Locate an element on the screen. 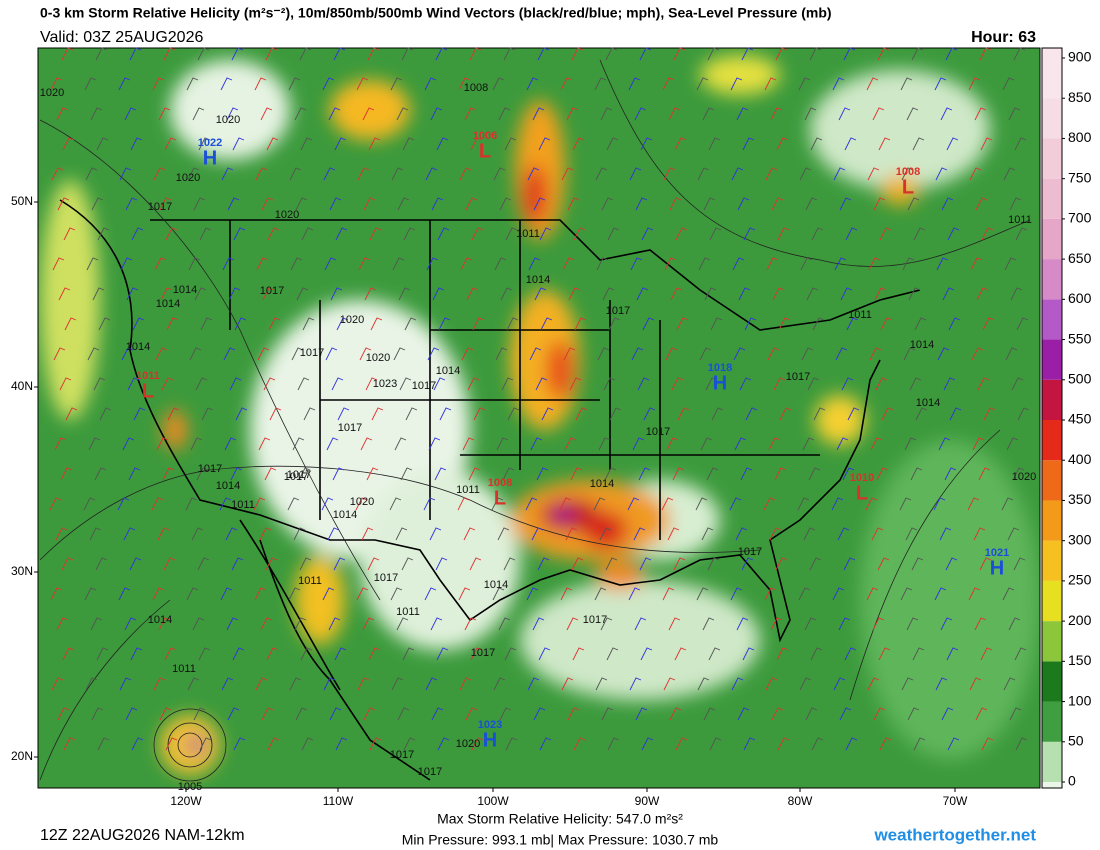 This screenshot has height=850, width=1100. isobar-label: 1011 is located at coordinates (310, 581).